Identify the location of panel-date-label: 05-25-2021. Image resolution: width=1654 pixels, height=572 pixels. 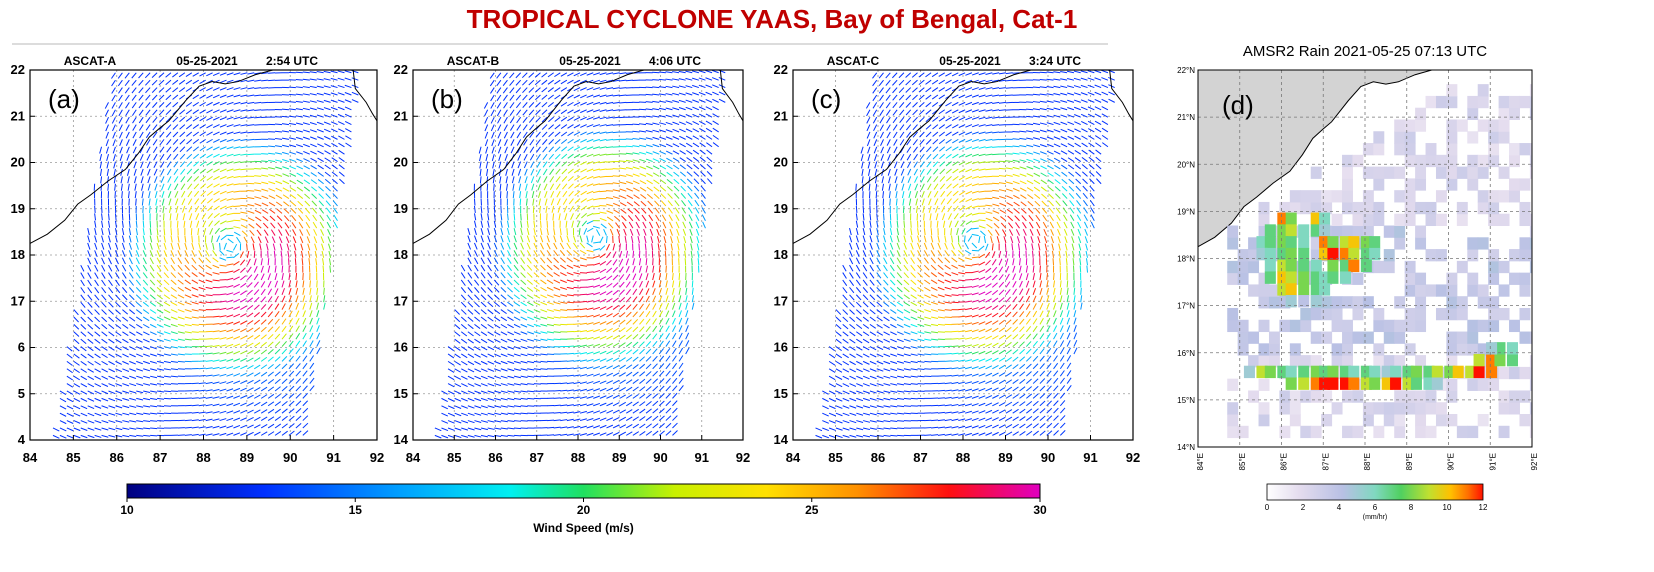
(590, 61).